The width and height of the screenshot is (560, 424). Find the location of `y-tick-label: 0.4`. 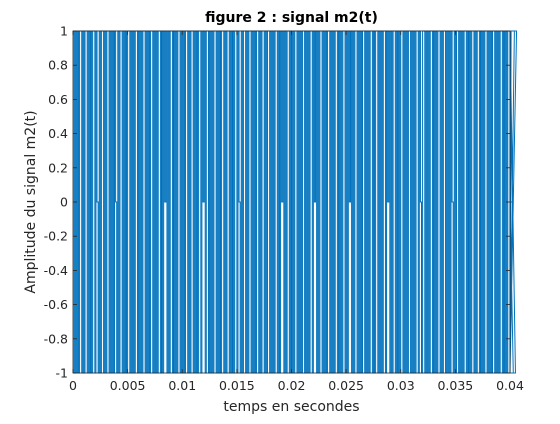

y-tick-label: 0.4 is located at coordinates (58, 133).